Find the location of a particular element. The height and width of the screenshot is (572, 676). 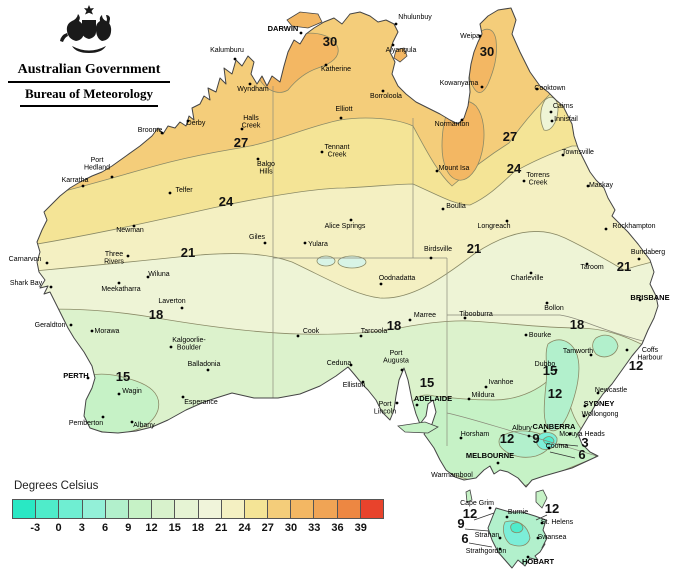

tasmania-temperature-bands is located at coordinates (517, 533).